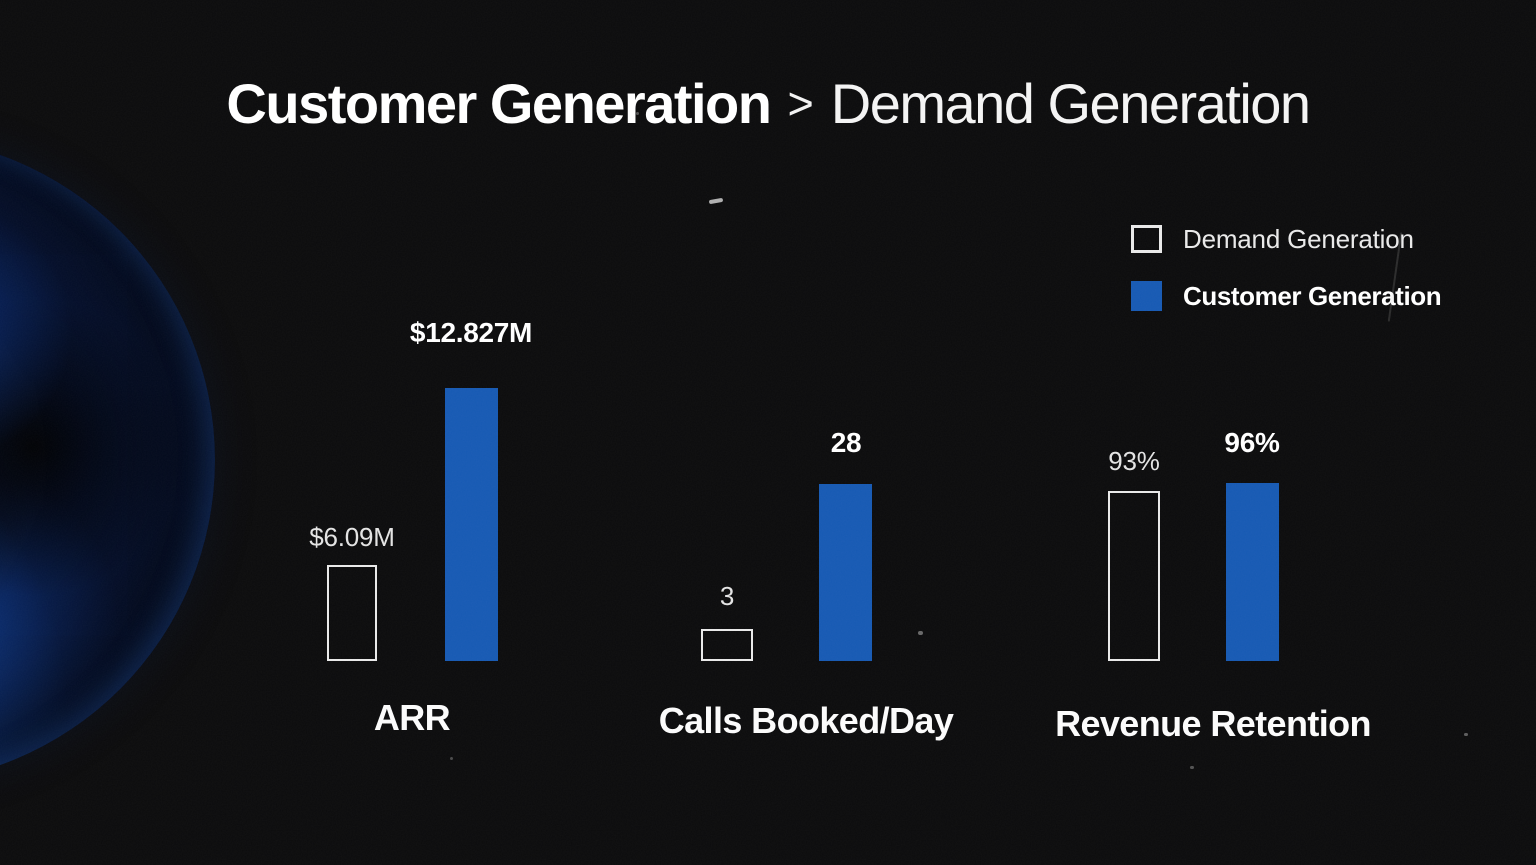 The height and width of the screenshot is (865, 1536). What do you see at coordinates (727, 596) in the screenshot?
I see `value-label-calls-demand: 3` at bounding box center [727, 596].